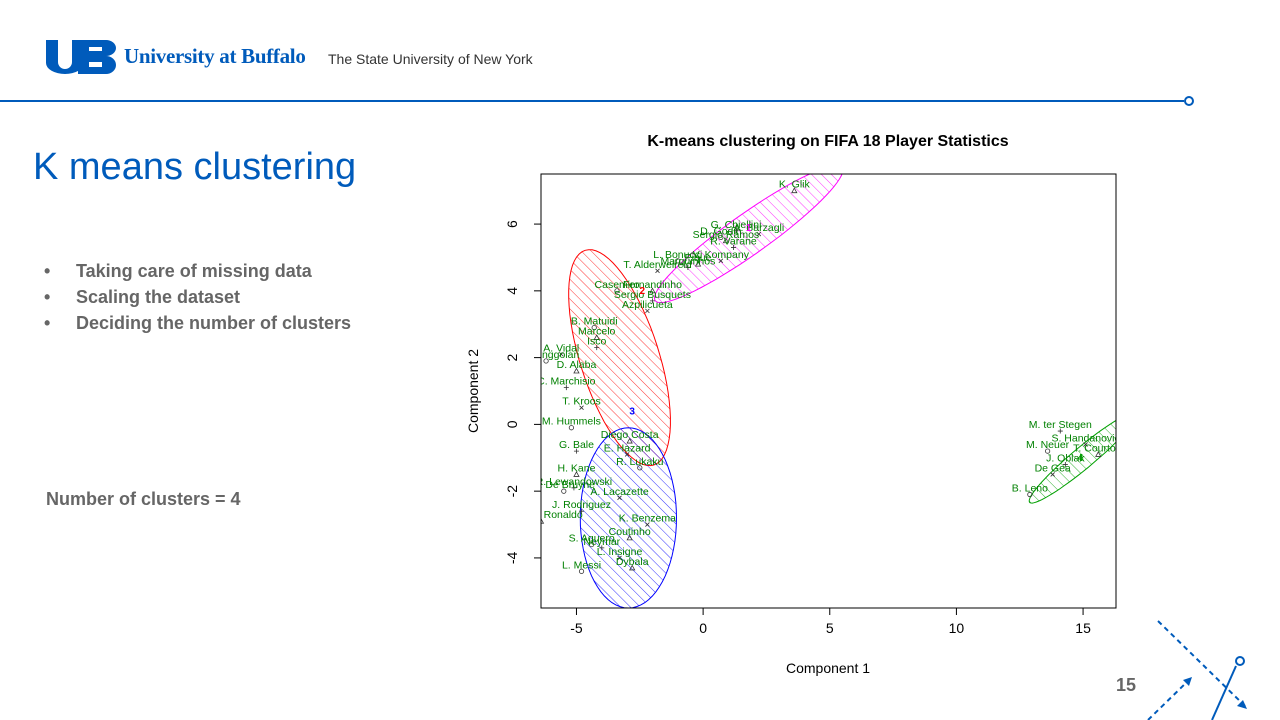 The height and width of the screenshot is (720, 1280). I want to click on ub-logo-icon: UB, so click(81, 57).